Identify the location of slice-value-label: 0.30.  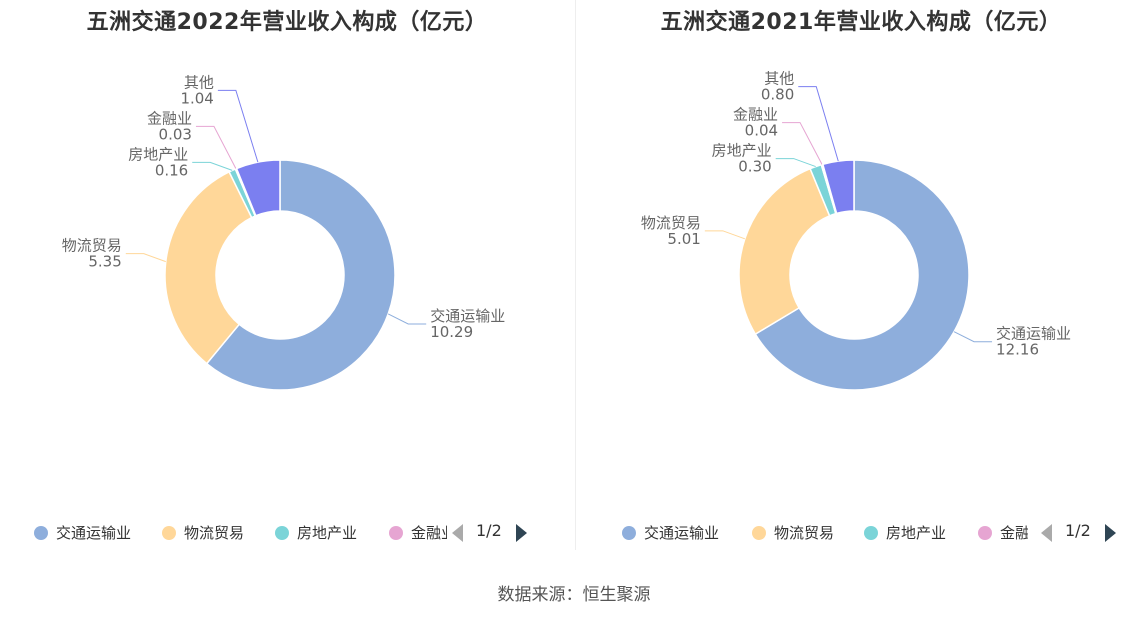
(754, 167).